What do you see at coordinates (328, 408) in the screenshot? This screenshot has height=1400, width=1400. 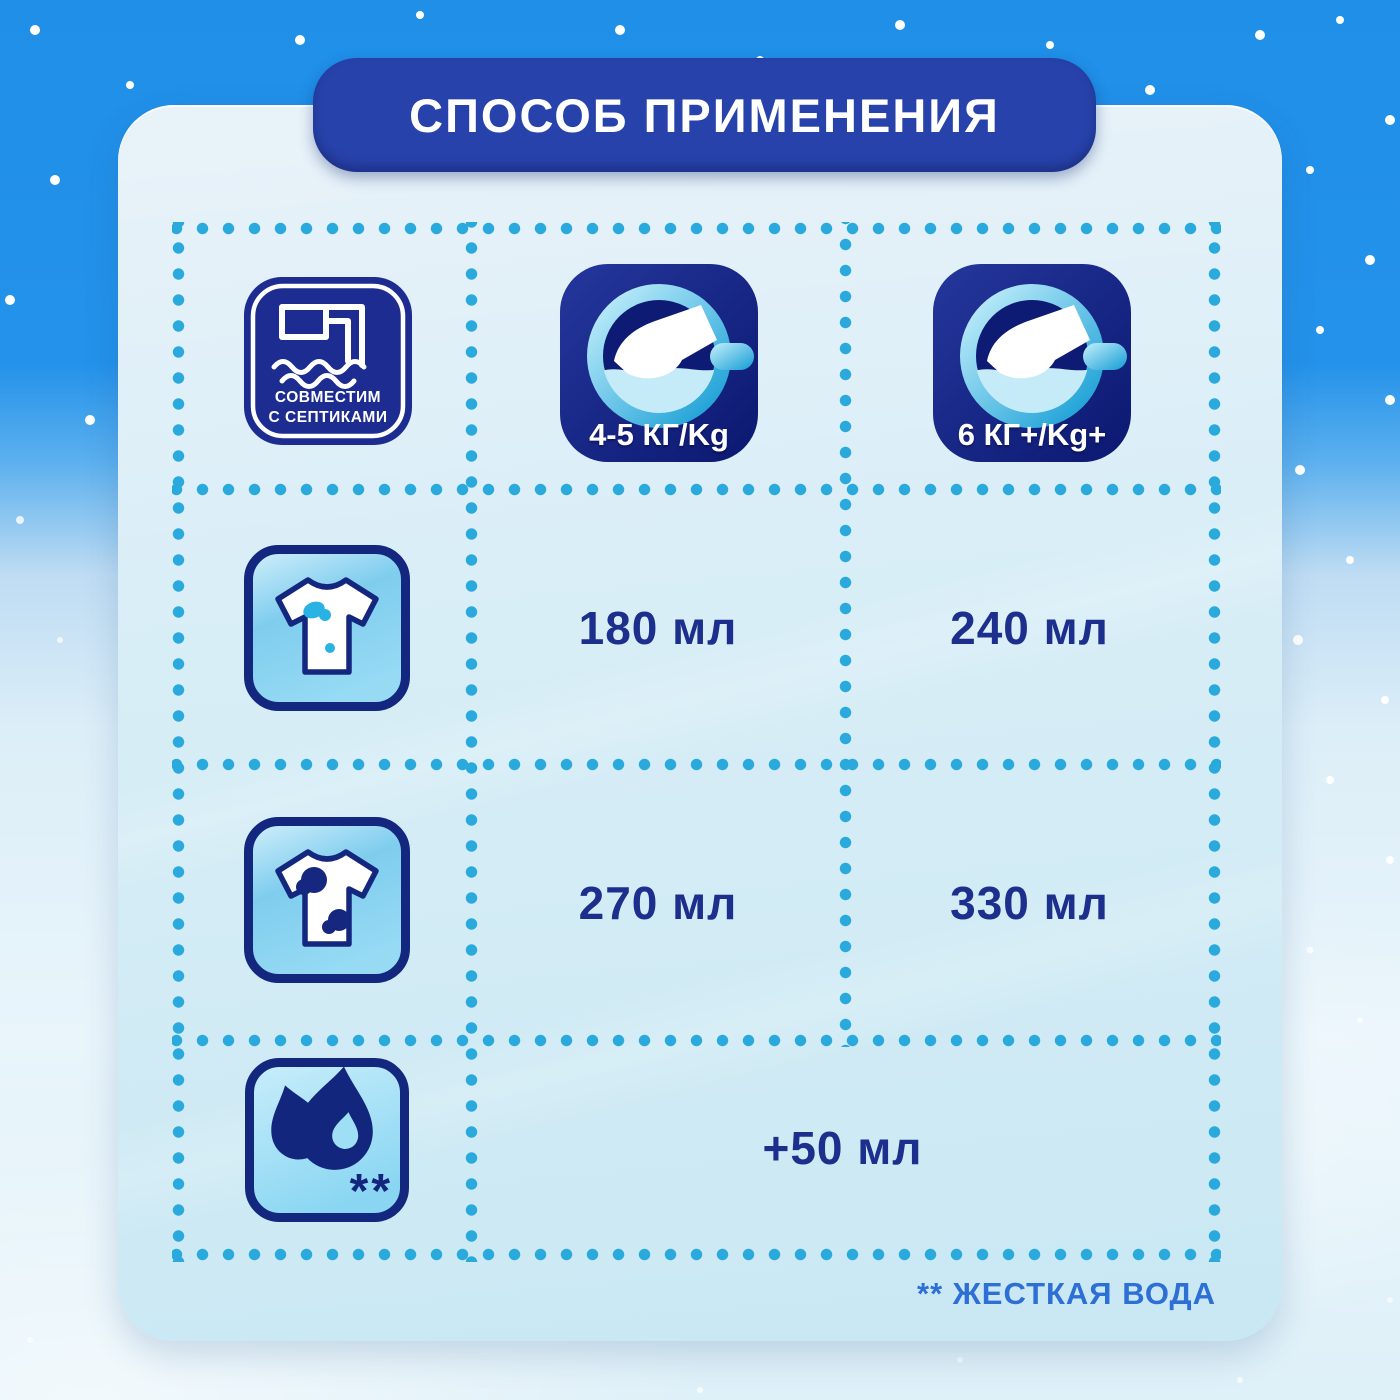 I see `septic-caption: СОВМЕСТИМ С СЕПТИКАМИ` at bounding box center [328, 408].